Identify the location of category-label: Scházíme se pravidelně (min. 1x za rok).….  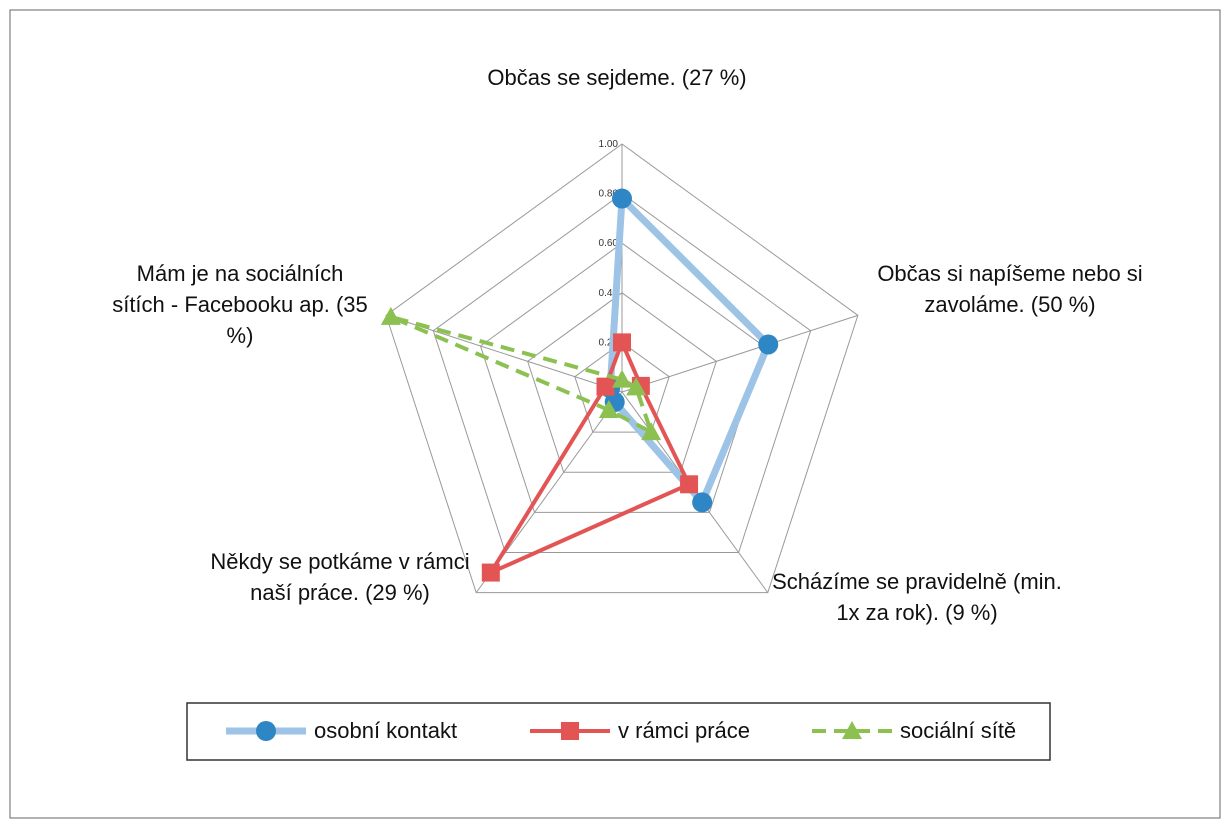
(917, 597).